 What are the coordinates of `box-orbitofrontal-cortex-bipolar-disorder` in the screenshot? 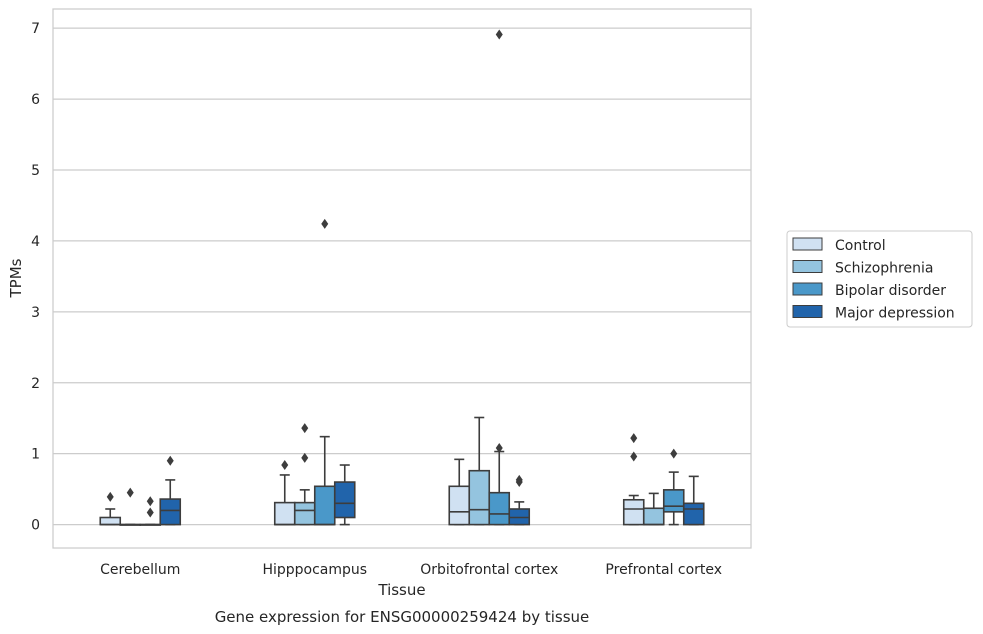 It's located at (499, 277).